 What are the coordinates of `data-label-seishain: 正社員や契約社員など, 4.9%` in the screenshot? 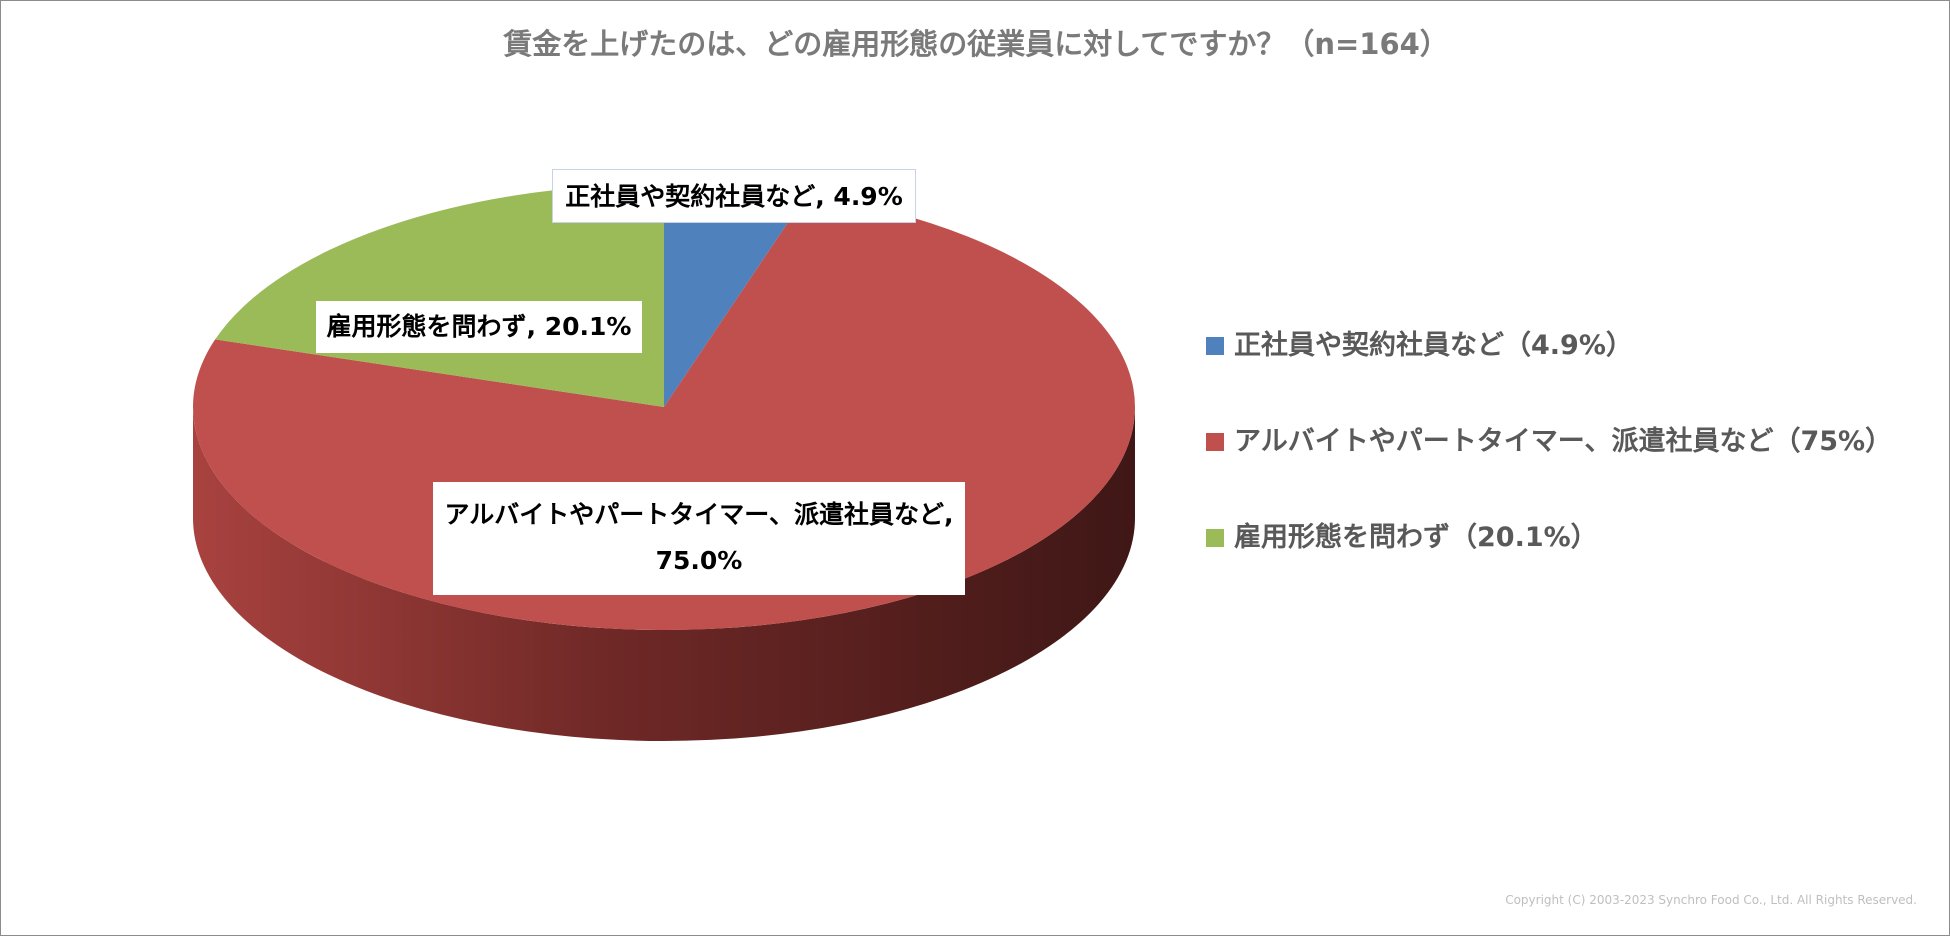 It's located at (734, 196).